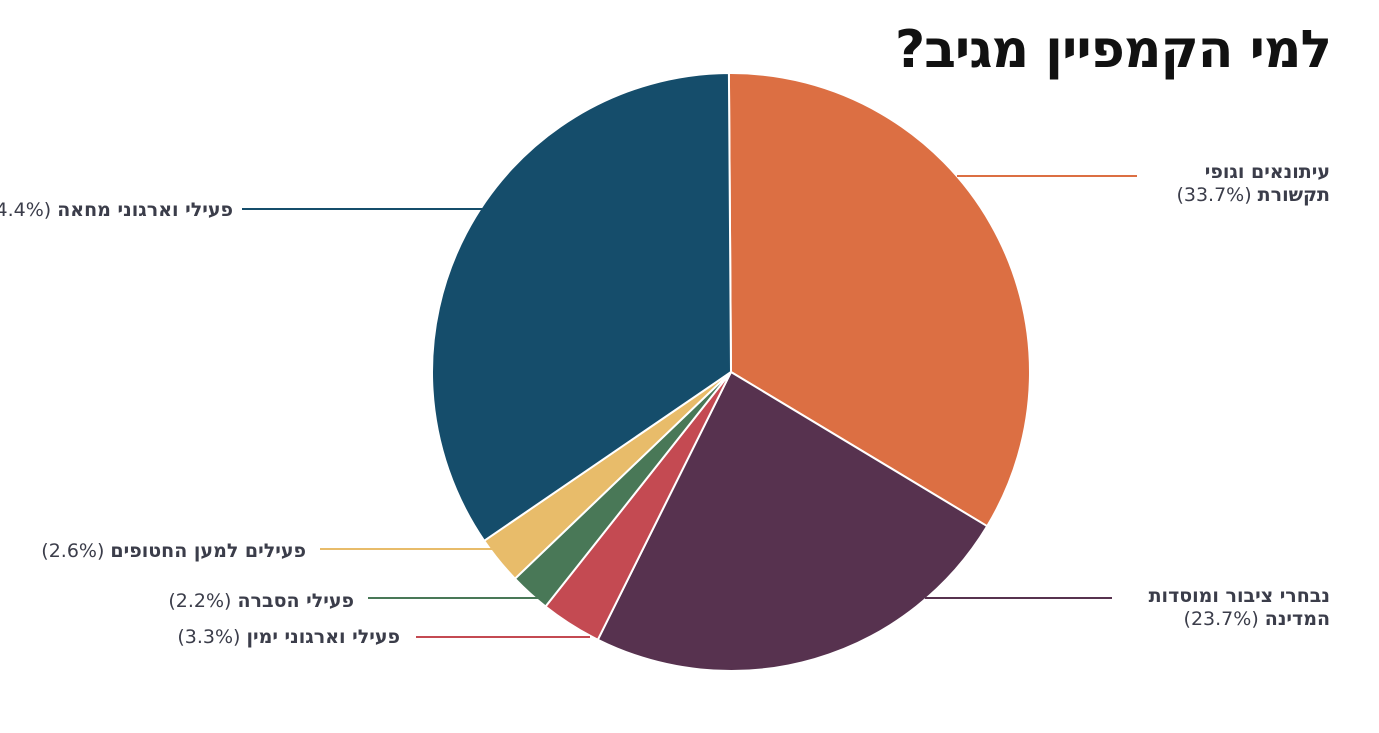  I want to click on slice-label-5-line-1: פעילים למען החטופים (2.6%), so click(173, 551).